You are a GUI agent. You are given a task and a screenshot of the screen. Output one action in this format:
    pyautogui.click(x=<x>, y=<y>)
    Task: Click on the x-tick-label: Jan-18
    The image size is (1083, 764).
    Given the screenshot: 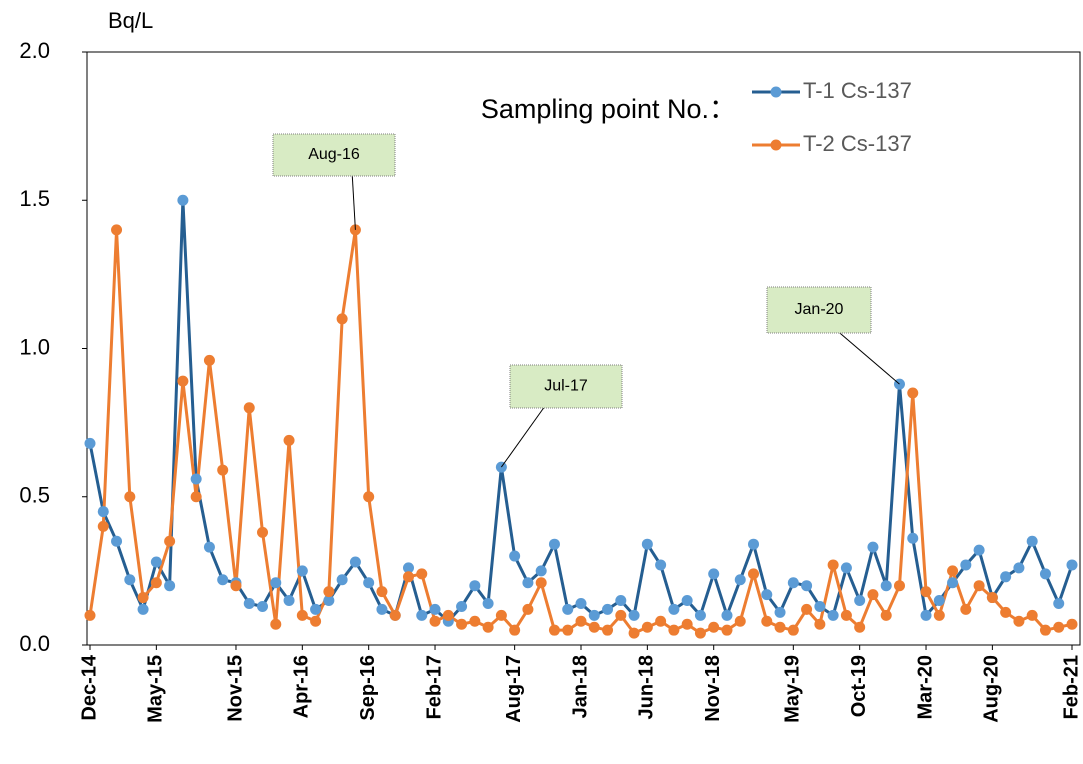 What is the action you would take?
    pyautogui.click(x=580, y=686)
    